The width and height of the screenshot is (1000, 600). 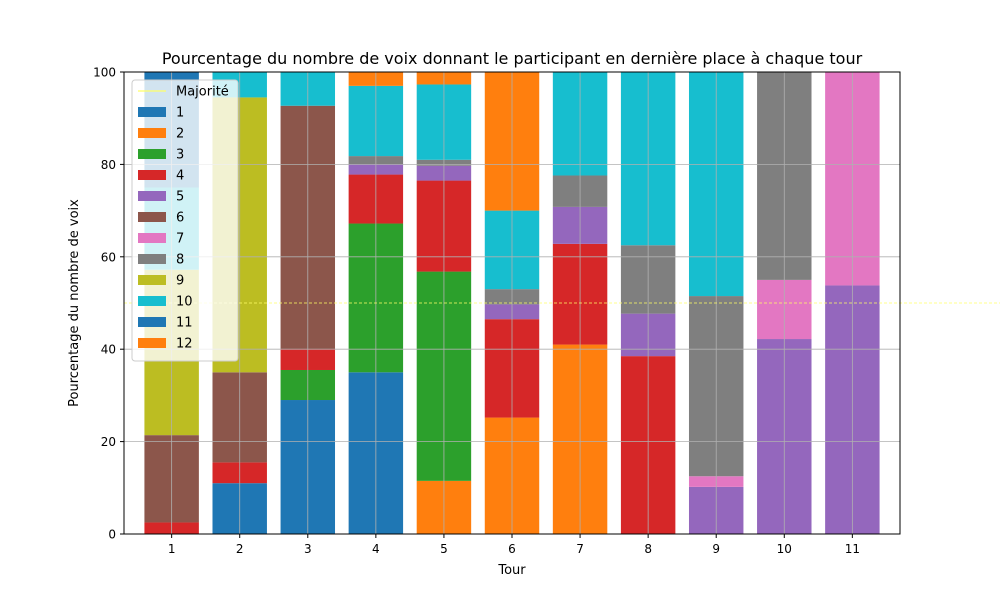 What do you see at coordinates (202, 92) in the screenshot?
I see `legend-label-majority: Majorité` at bounding box center [202, 92].